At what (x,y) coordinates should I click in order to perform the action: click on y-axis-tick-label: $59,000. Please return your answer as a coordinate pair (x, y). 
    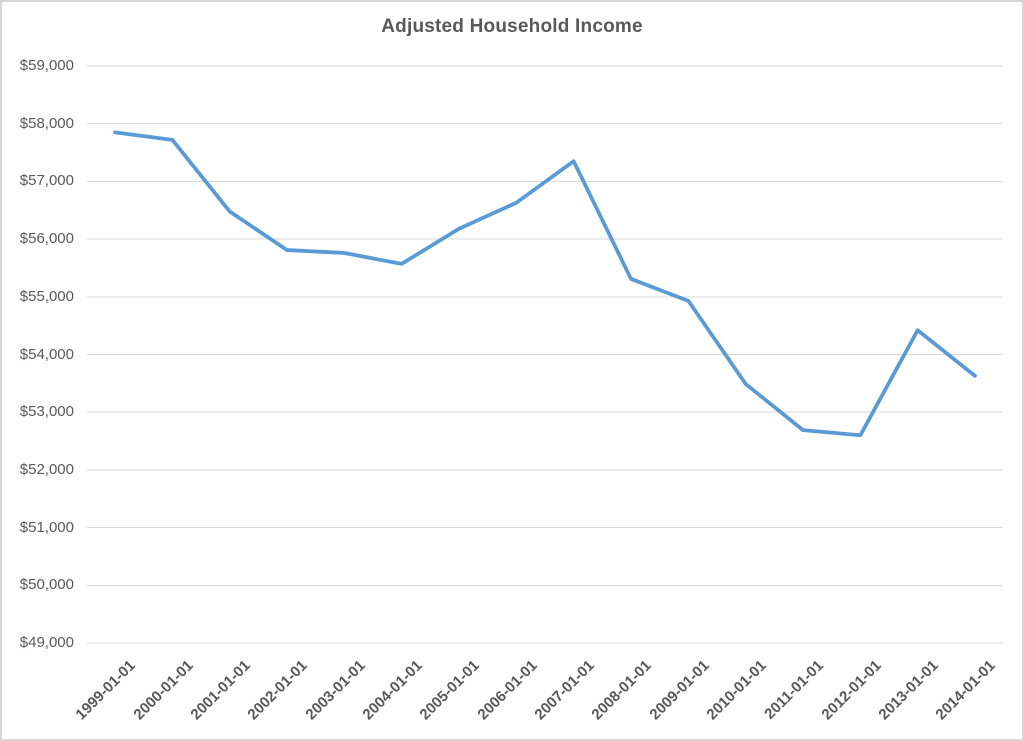
    Looking at the image, I should click on (46, 65).